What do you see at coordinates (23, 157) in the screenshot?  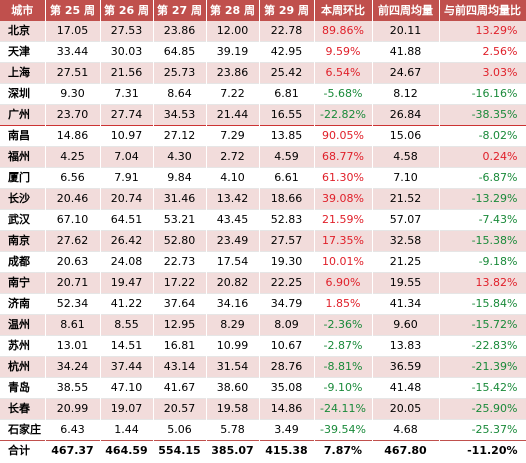 I see `cell-city: 福州` at bounding box center [23, 157].